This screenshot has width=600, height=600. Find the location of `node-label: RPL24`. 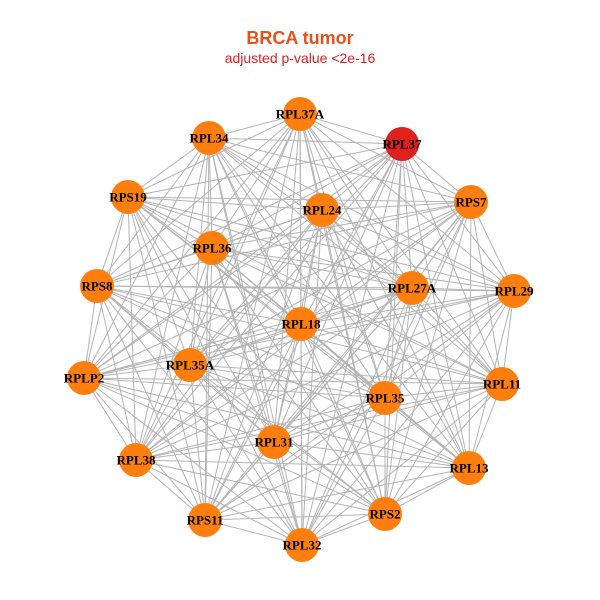

node-label: RPL24 is located at coordinates (323, 210).